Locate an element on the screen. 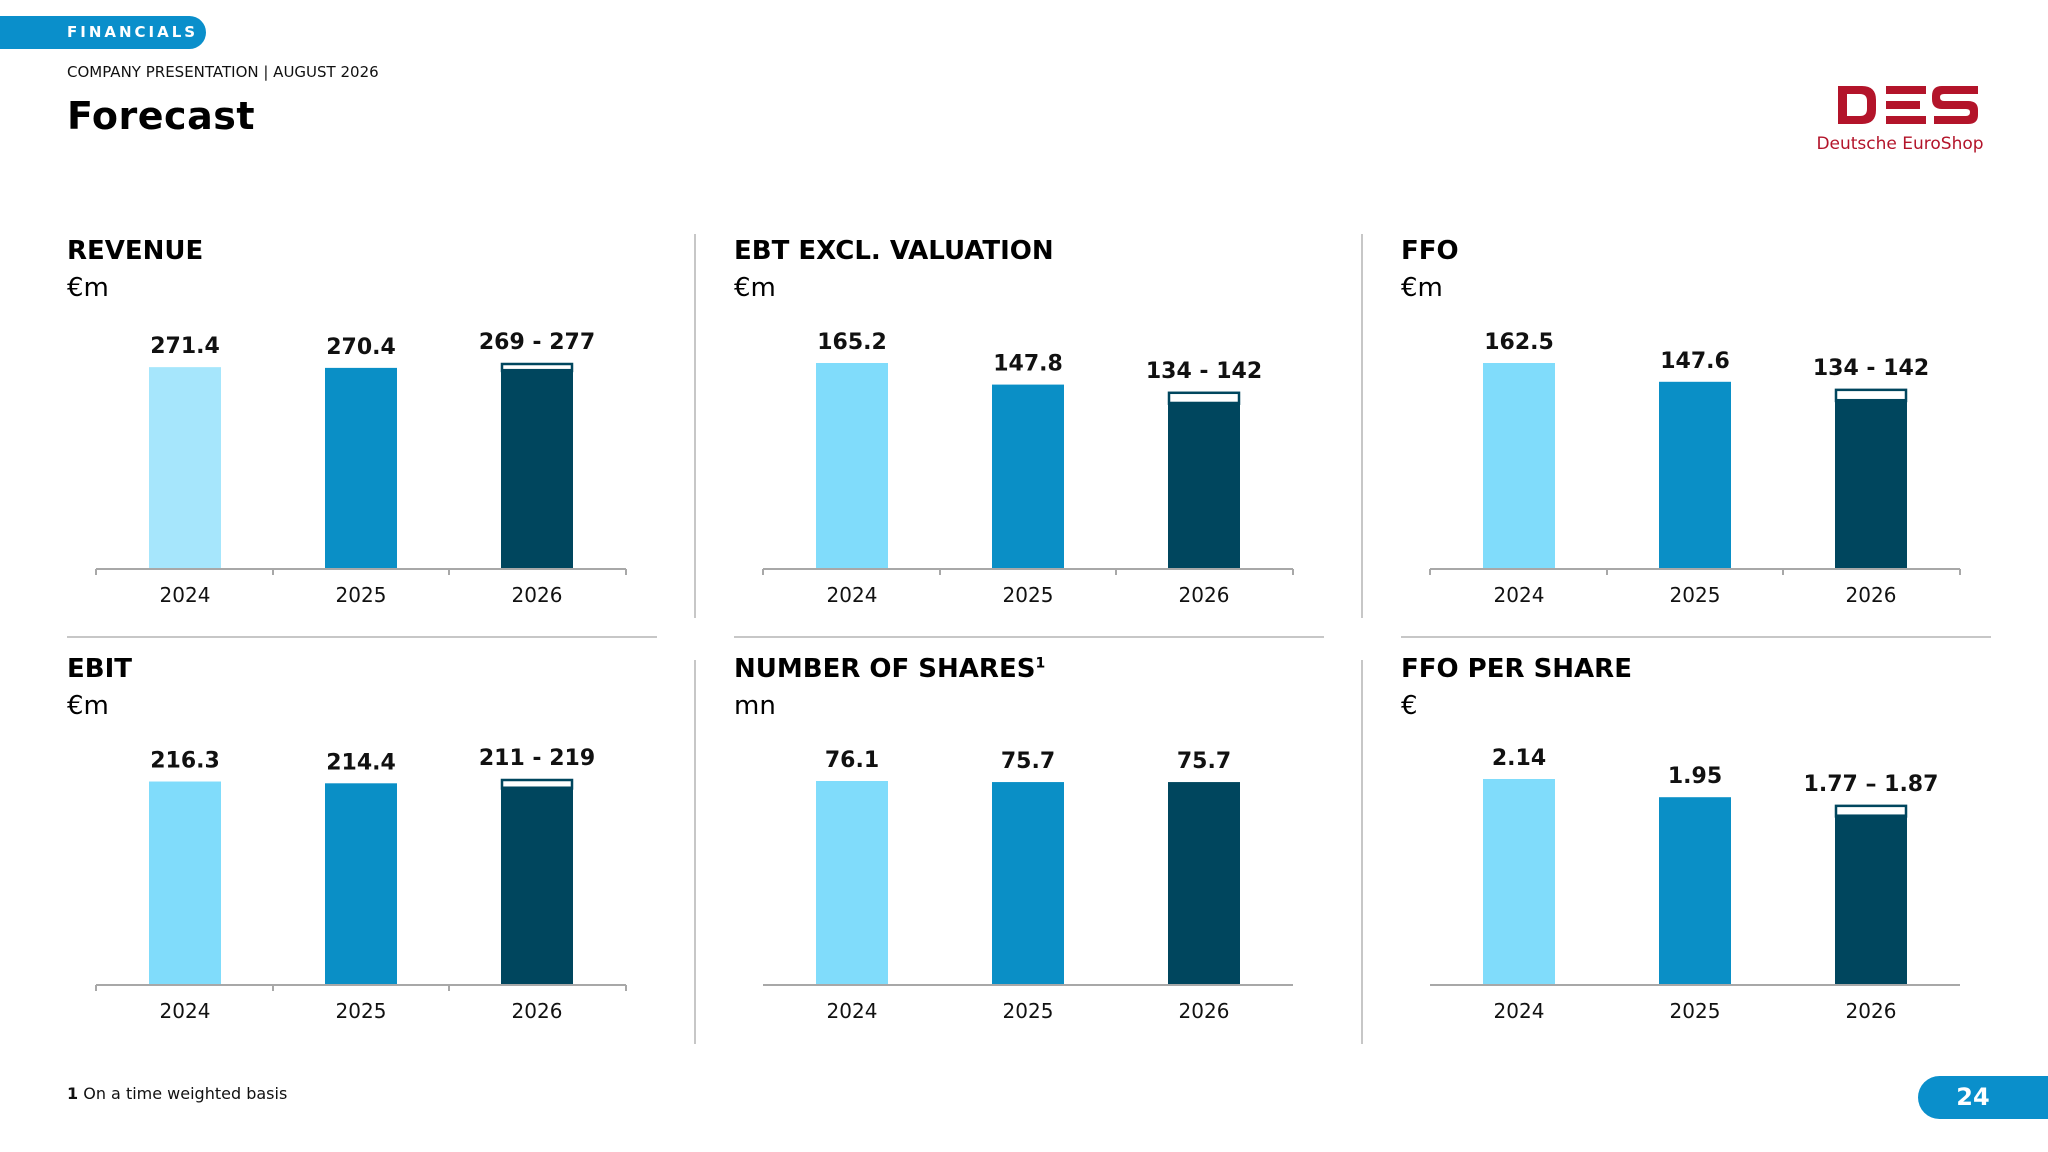  panel-title-ebit: EBIT is located at coordinates (99, 669).